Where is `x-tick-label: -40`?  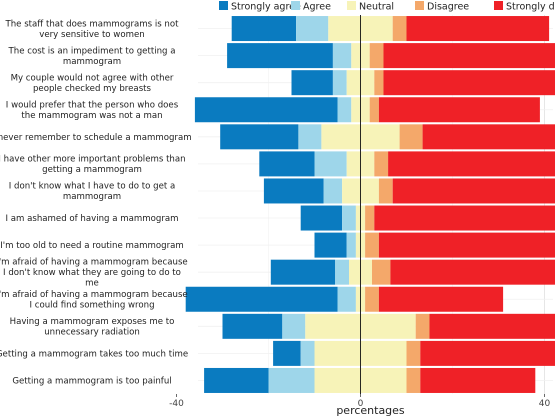
x-tick-label: -40 is located at coordinates (176, 404).